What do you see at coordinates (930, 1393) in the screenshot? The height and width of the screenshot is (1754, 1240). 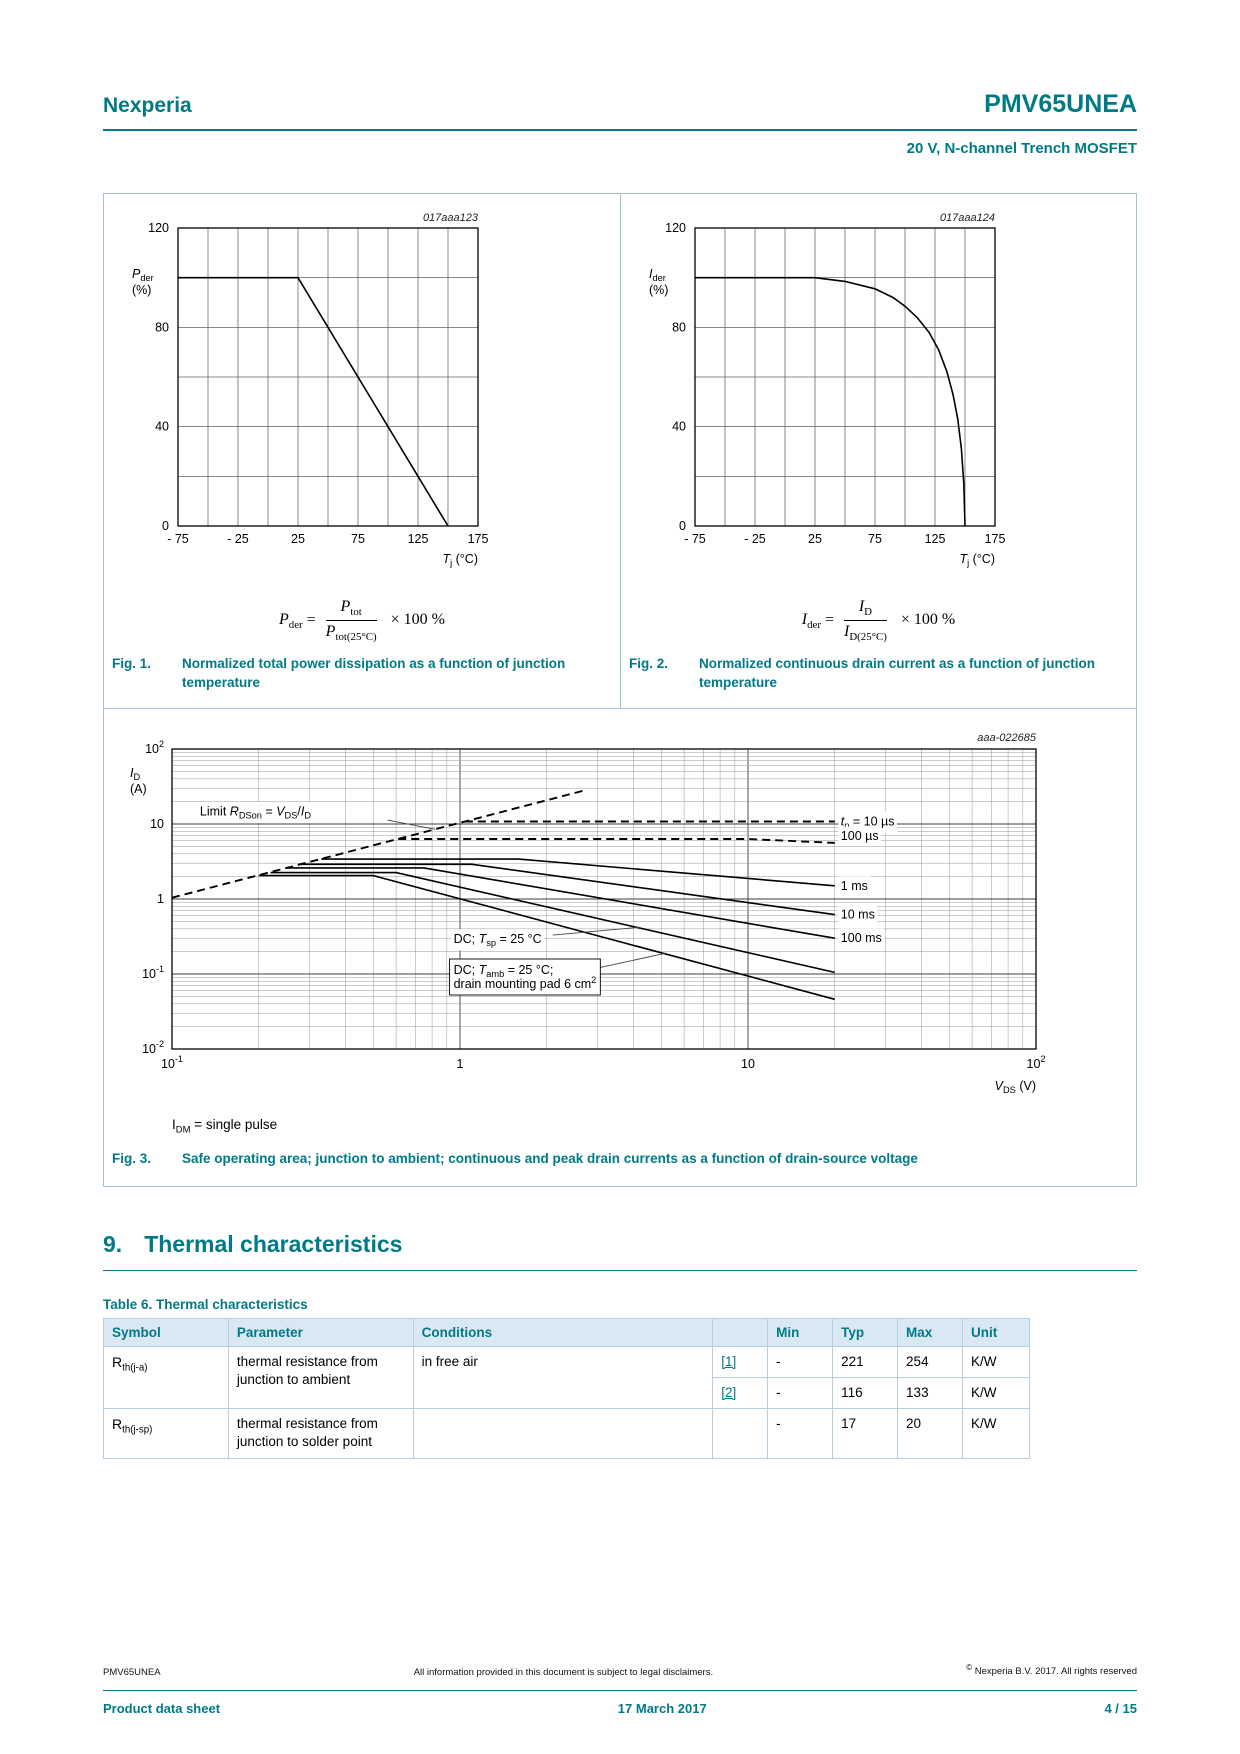 I see `max-cell: 133` at bounding box center [930, 1393].